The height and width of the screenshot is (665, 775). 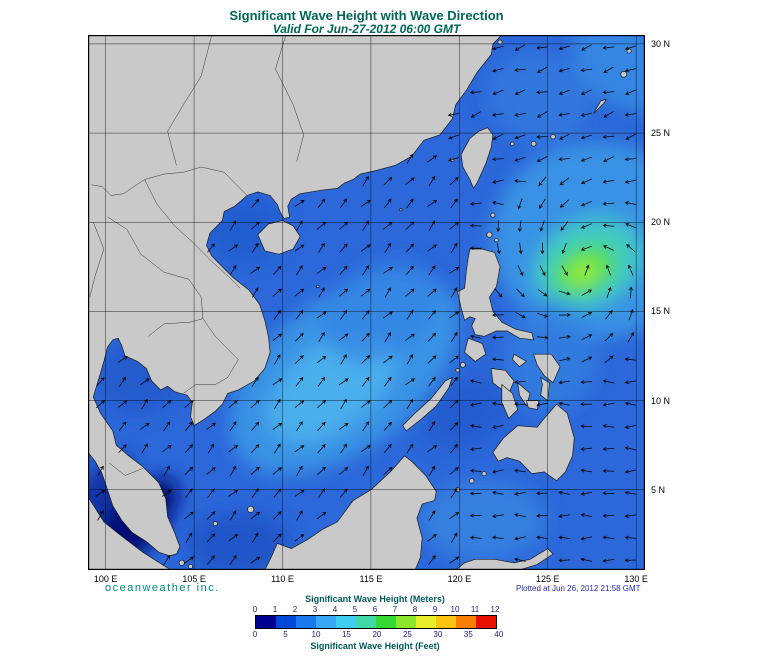 I want to click on meters-tick: 2, so click(x=295, y=609).